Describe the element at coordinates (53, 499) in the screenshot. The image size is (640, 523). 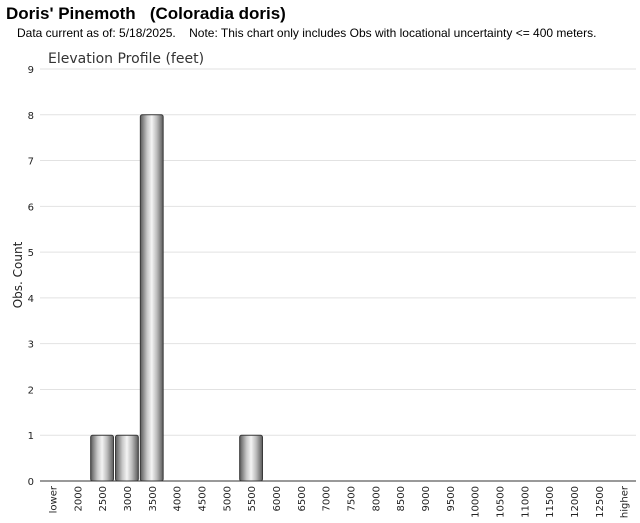
I see `x-tick-label: lower` at that location.